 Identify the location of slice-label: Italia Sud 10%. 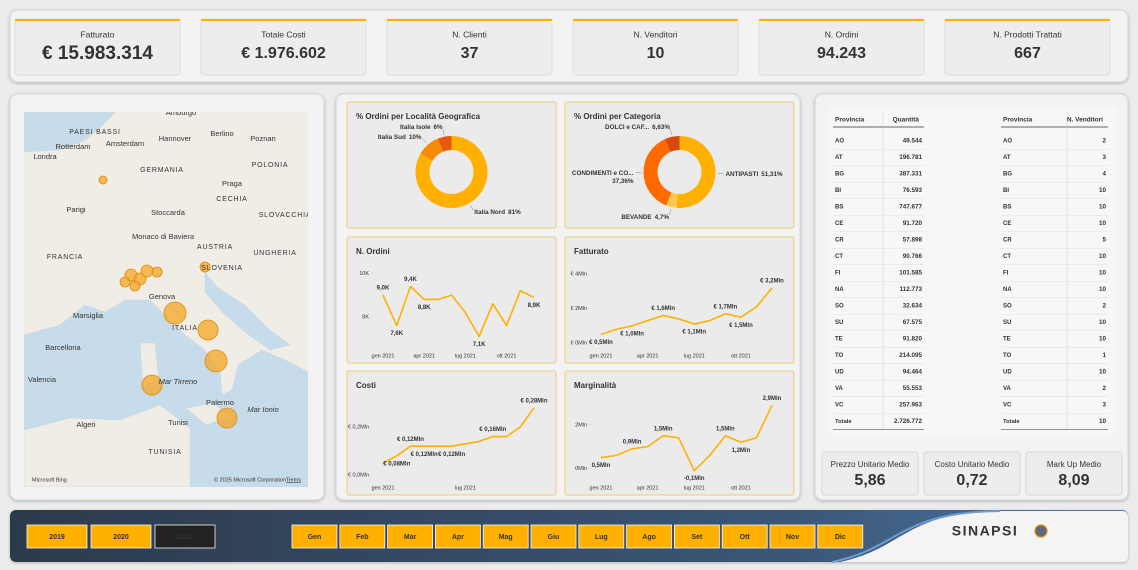
(400, 137).